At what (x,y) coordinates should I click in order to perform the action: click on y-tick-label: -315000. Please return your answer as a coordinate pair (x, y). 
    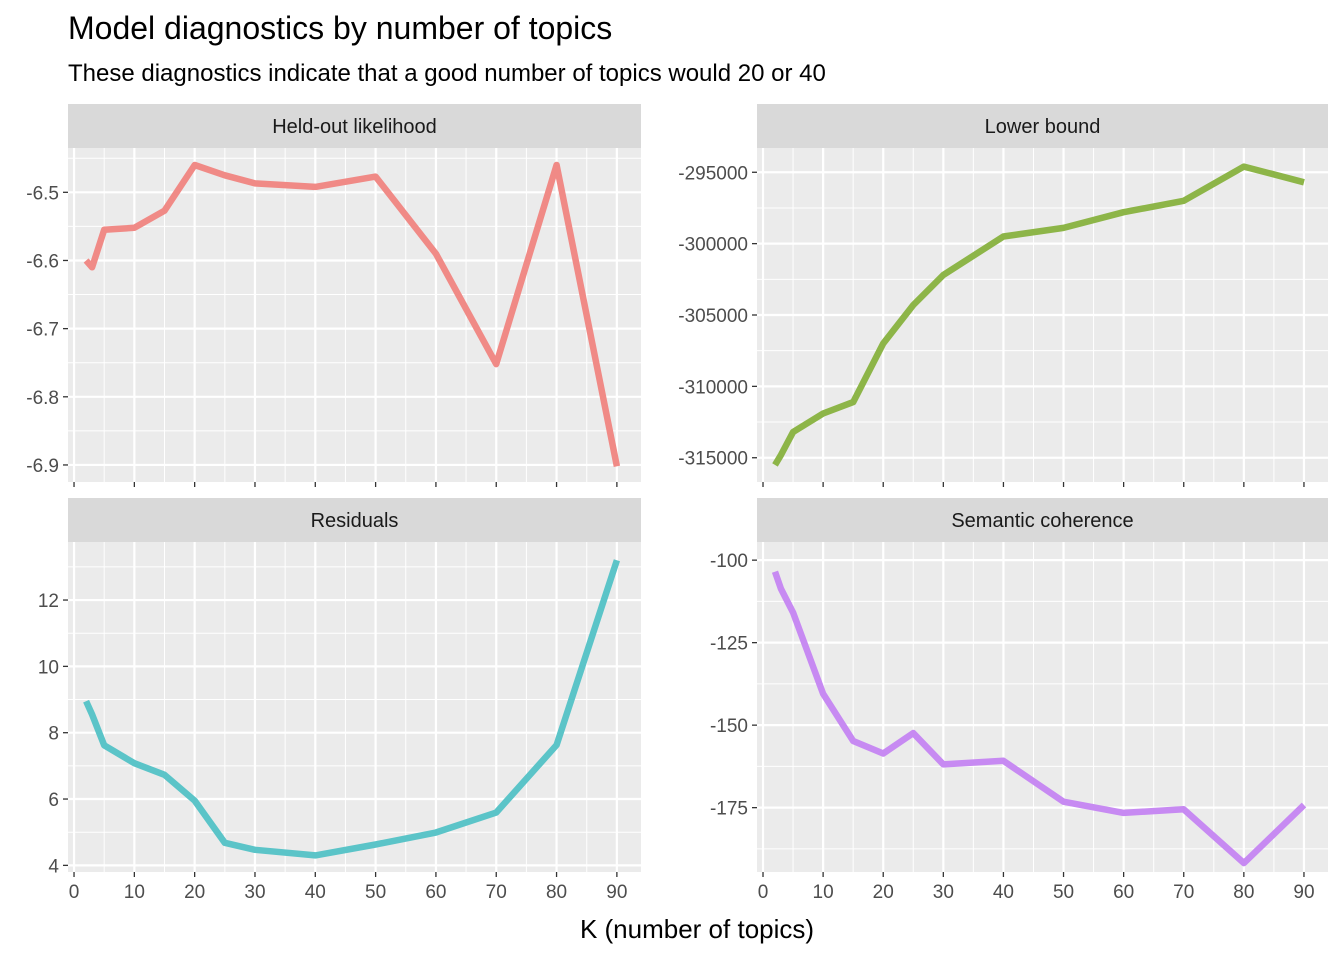
    Looking at the image, I should click on (713, 459).